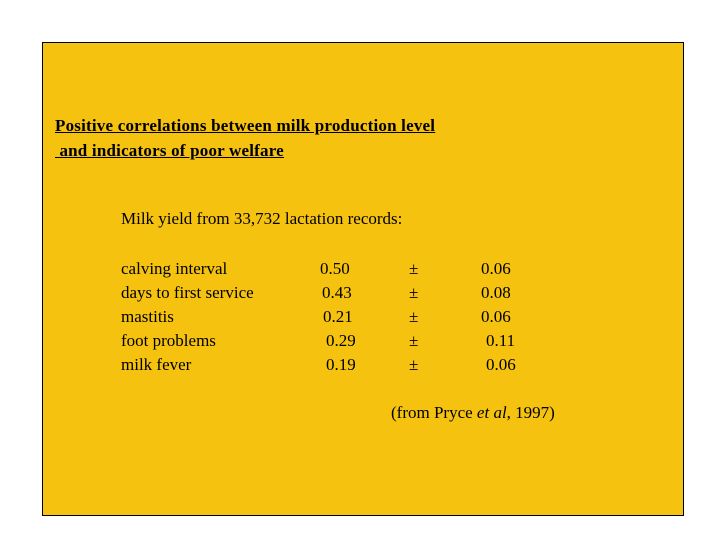 The image size is (720, 540). Describe the element at coordinates (496, 292) in the screenshot. I see `row-error: 0.08` at that location.